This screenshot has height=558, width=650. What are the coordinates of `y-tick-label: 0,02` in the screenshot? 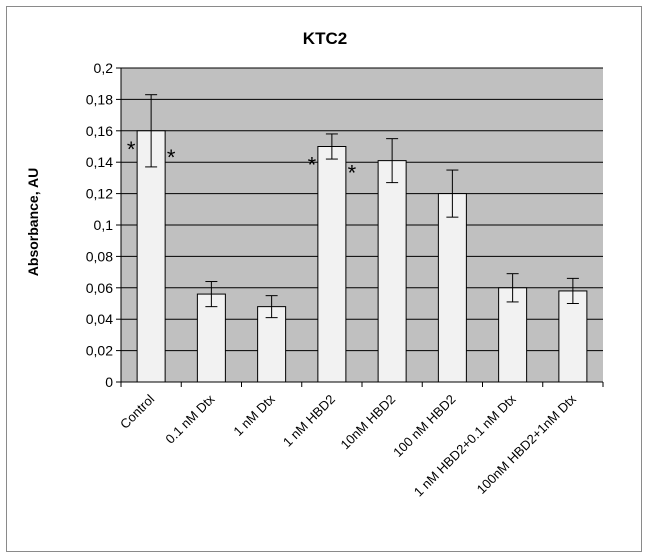 It's located at (99, 351).